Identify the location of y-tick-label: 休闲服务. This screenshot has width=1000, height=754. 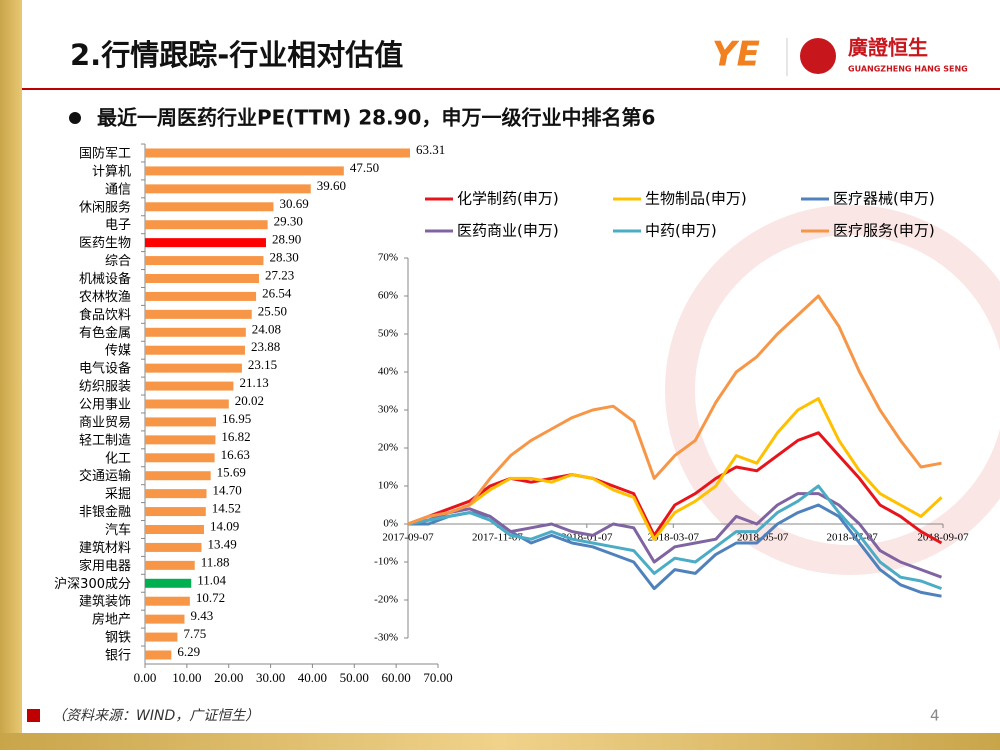
(105, 207).